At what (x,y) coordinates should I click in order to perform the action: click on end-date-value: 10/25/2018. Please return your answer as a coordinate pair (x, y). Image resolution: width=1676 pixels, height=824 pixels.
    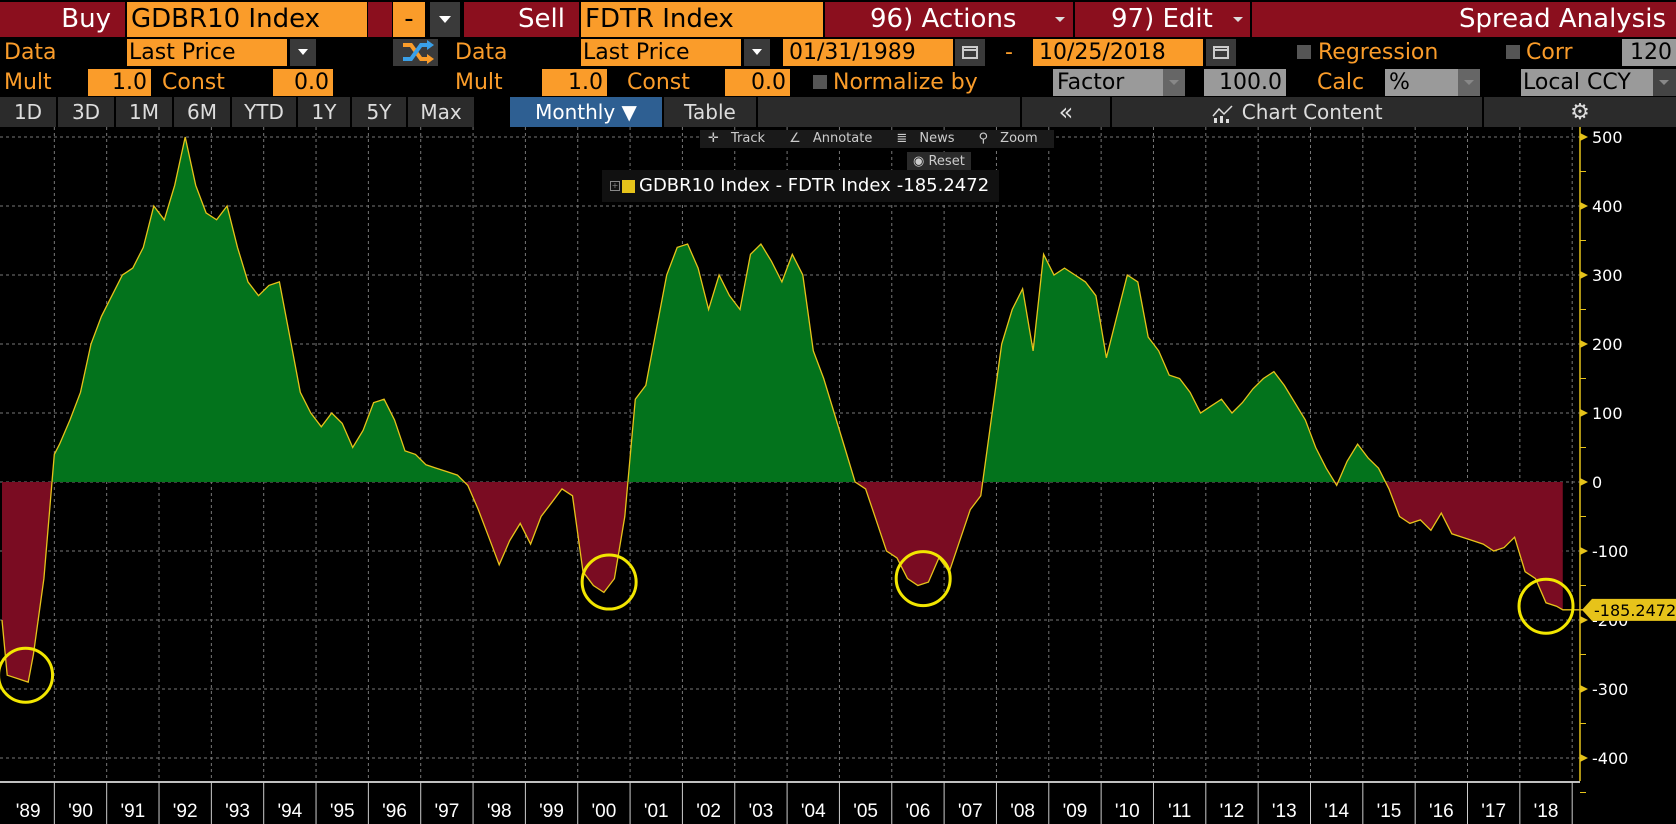
    Looking at the image, I should click on (1102, 52).